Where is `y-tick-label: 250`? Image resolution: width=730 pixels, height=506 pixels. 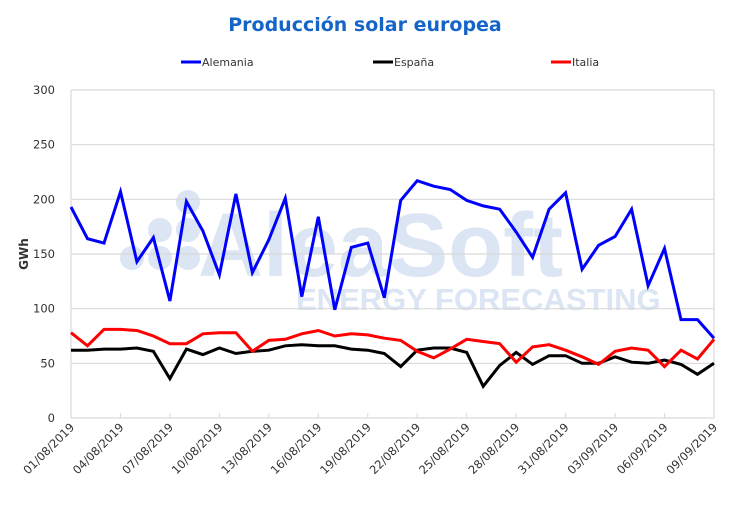 y-tick-label: 250 is located at coordinates (44, 145).